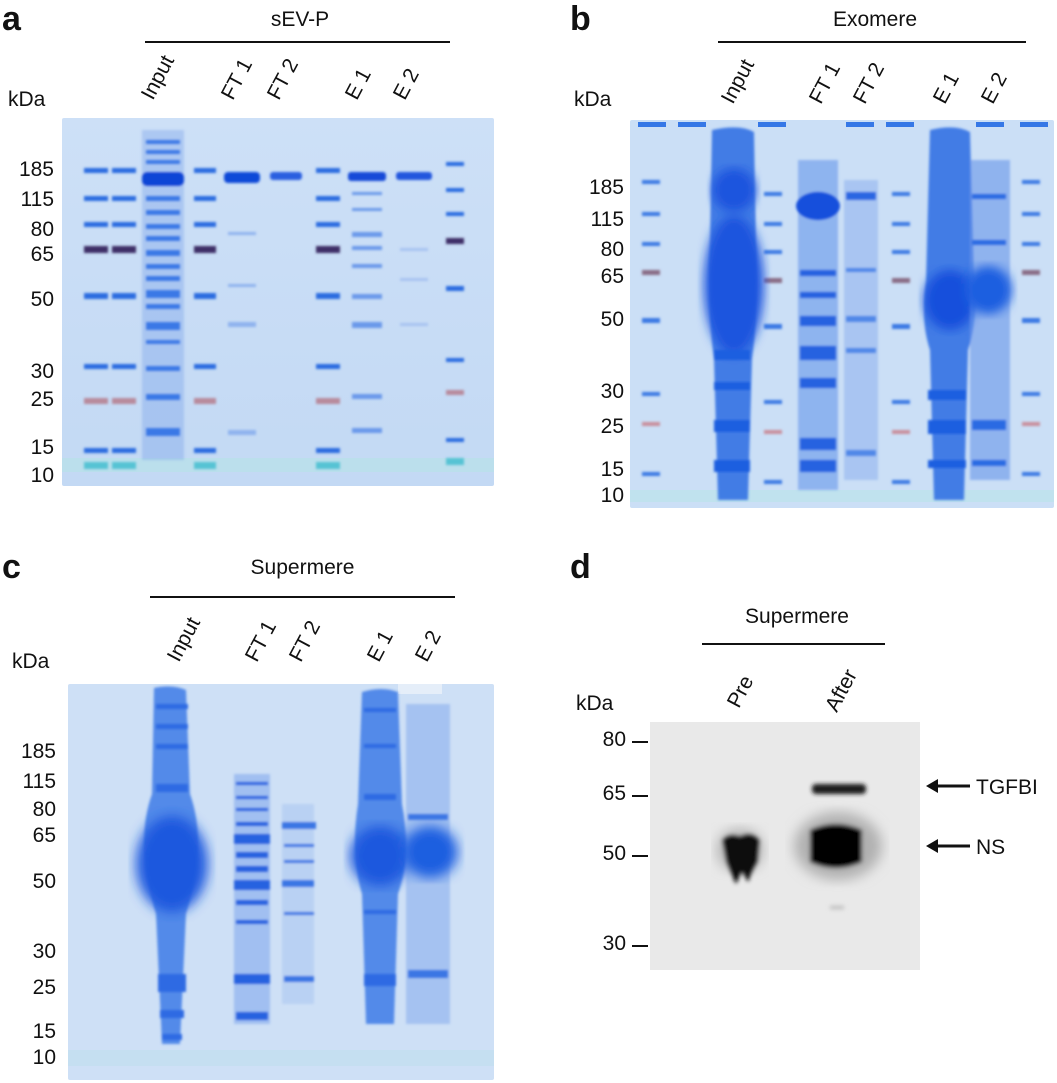  What do you see at coordinates (738, 81) in the screenshot?
I see `panel-b-lane-input: Input` at bounding box center [738, 81].